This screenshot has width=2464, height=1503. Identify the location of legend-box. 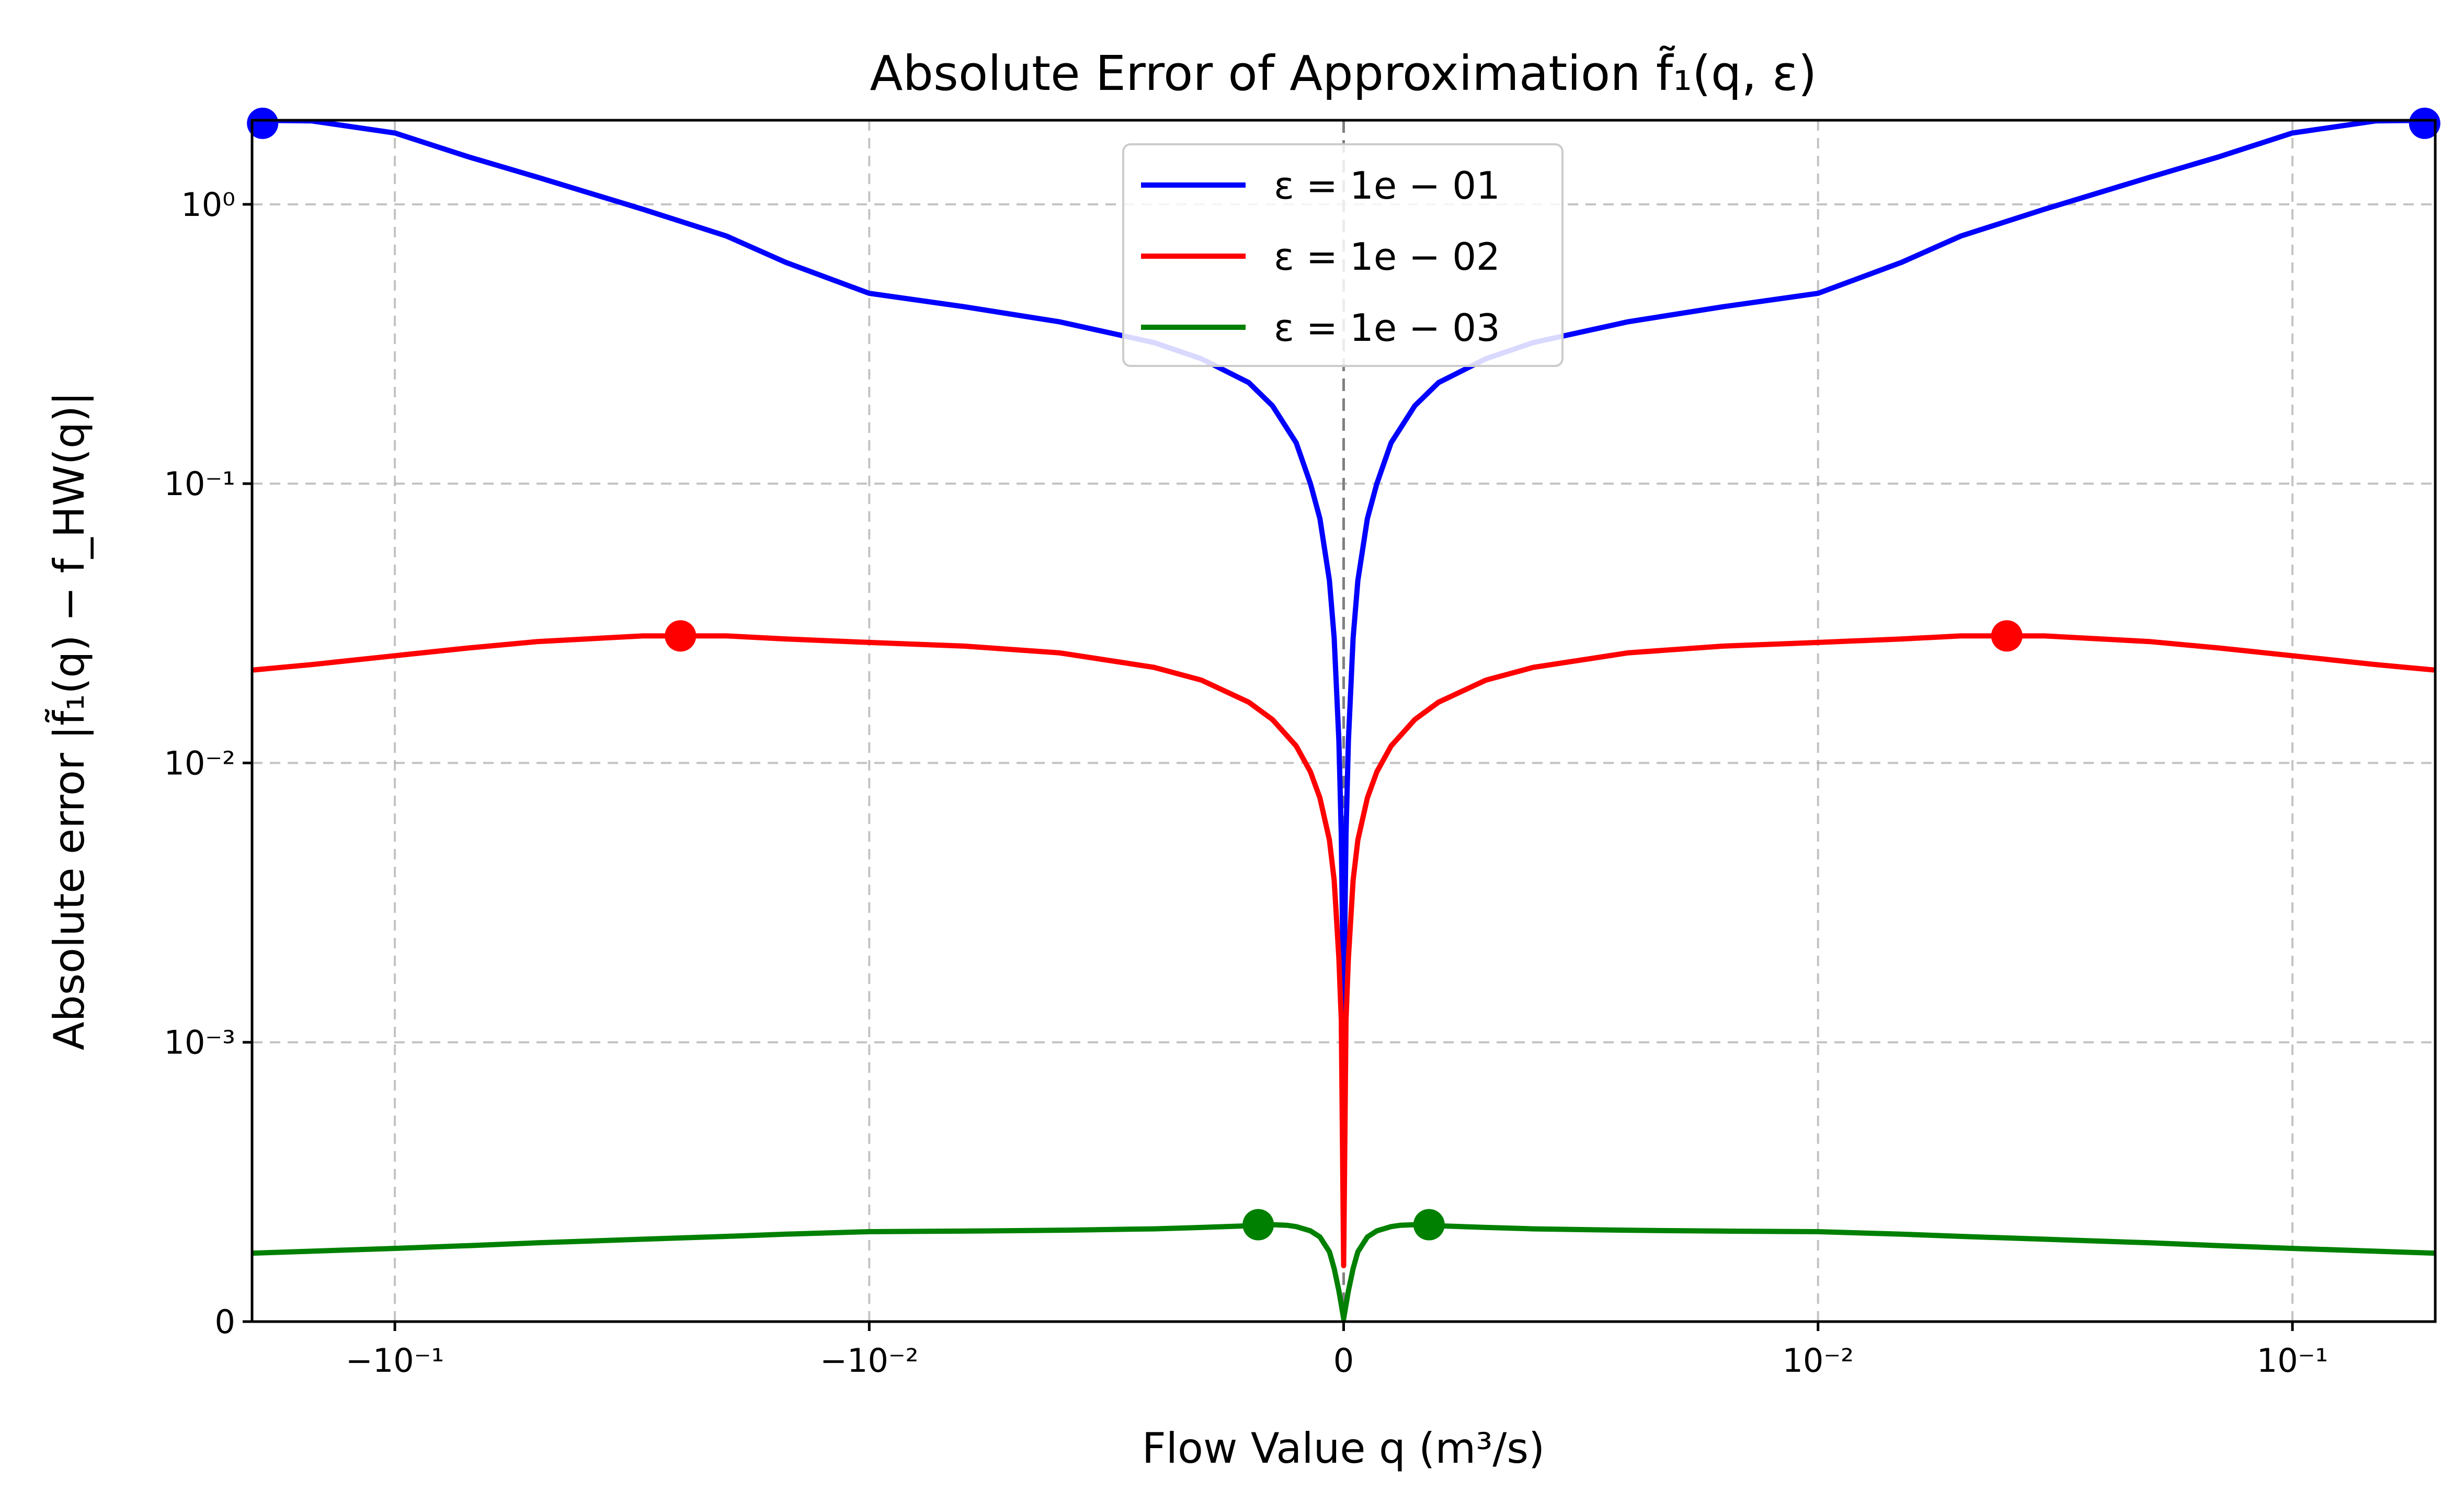
(1343, 255).